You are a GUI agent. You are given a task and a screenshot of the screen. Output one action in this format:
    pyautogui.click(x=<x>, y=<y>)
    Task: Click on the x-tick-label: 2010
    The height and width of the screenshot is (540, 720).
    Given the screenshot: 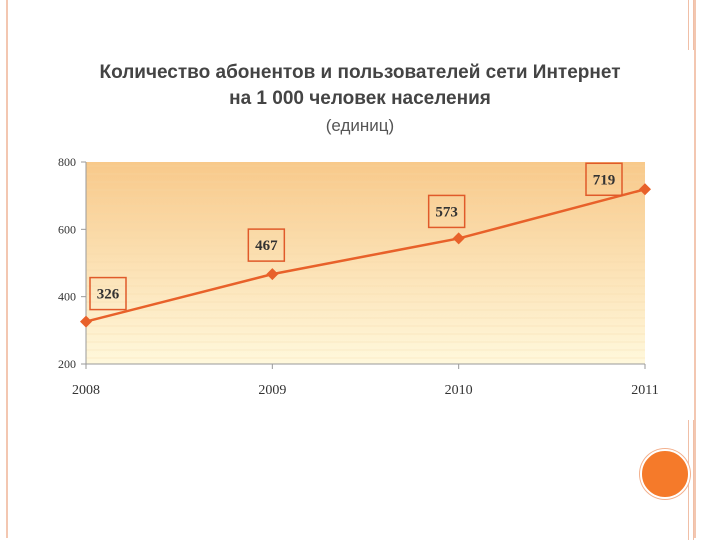 What is the action you would take?
    pyautogui.click(x=459, y=390)
    